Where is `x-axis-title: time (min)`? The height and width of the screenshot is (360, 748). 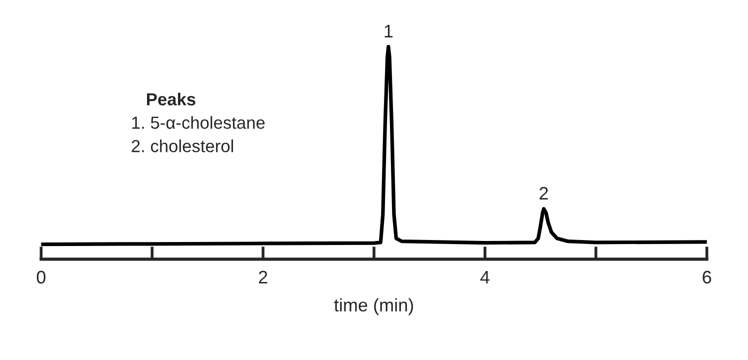
x-axis-title: time (min) is located at coordinates (374, 307).